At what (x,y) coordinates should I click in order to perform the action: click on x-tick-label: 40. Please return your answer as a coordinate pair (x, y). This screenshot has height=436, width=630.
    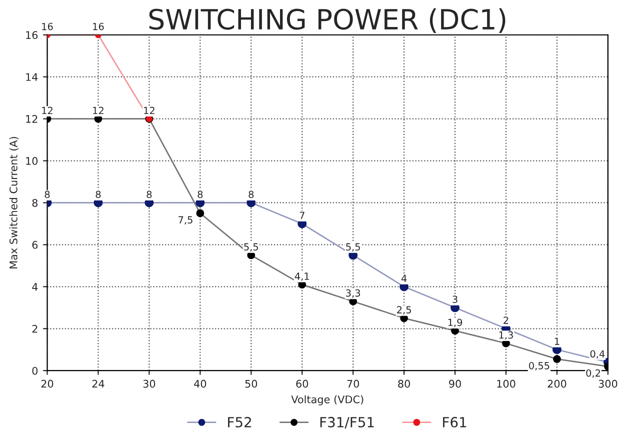
    Looking at the image, I should click on (200, 384).